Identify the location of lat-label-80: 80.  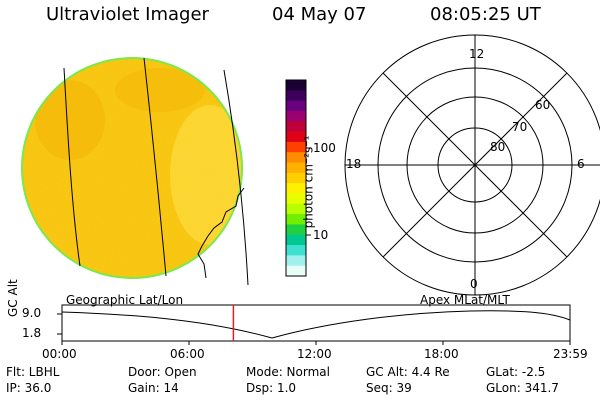
(498, 147).